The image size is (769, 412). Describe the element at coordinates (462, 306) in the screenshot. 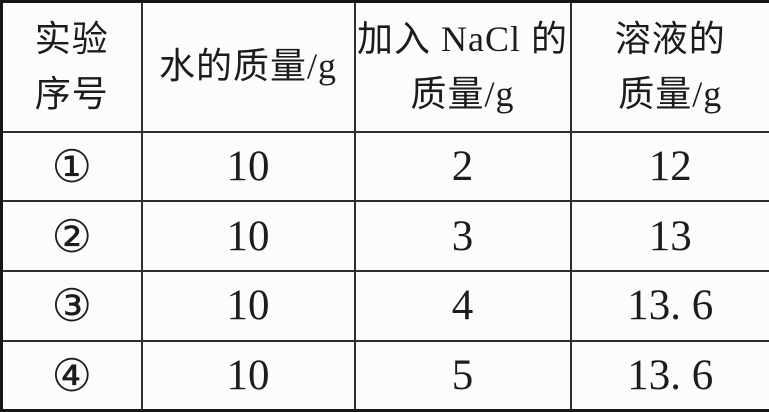

I see `cell-nacl-mass: 4` at that location.